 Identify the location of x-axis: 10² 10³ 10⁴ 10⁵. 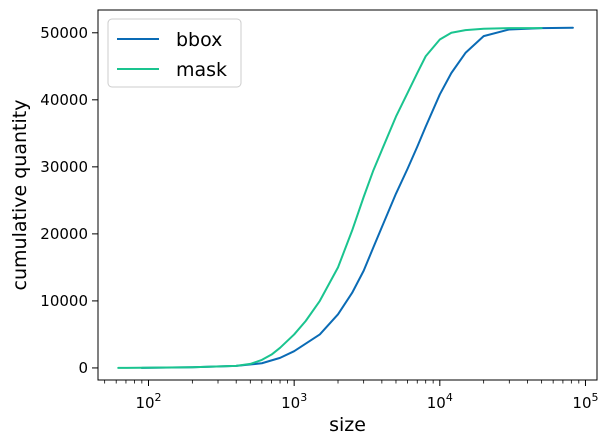
(351, 396).